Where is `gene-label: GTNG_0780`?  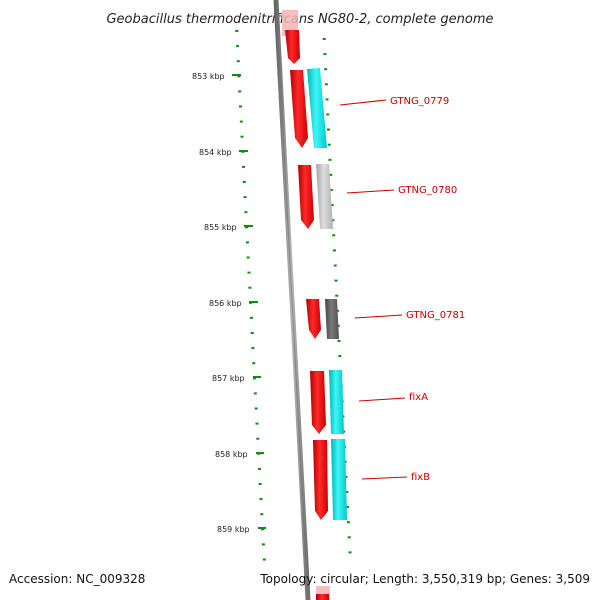 gene-label: GTNG_0780 is located at coordinates (427, 190).